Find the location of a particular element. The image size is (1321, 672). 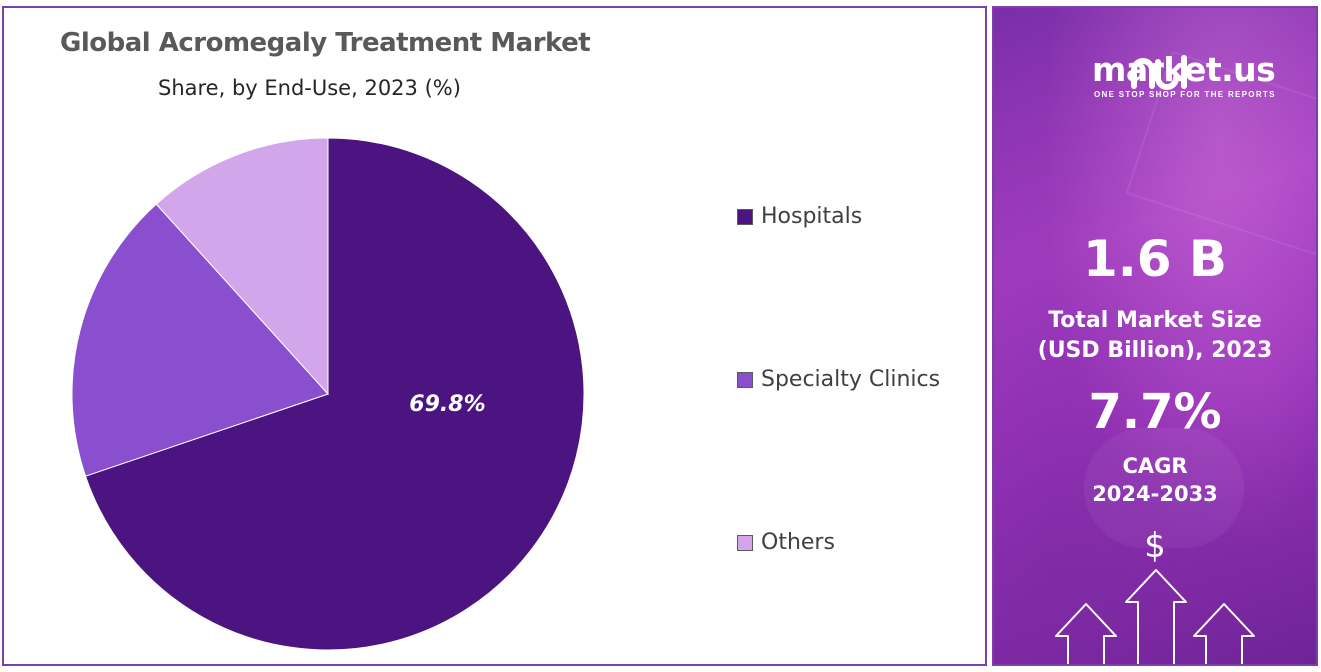

brand-logo: market.us ONE STOP SHOP FOR THE REPORTS is located at coordinates (1161, 75).